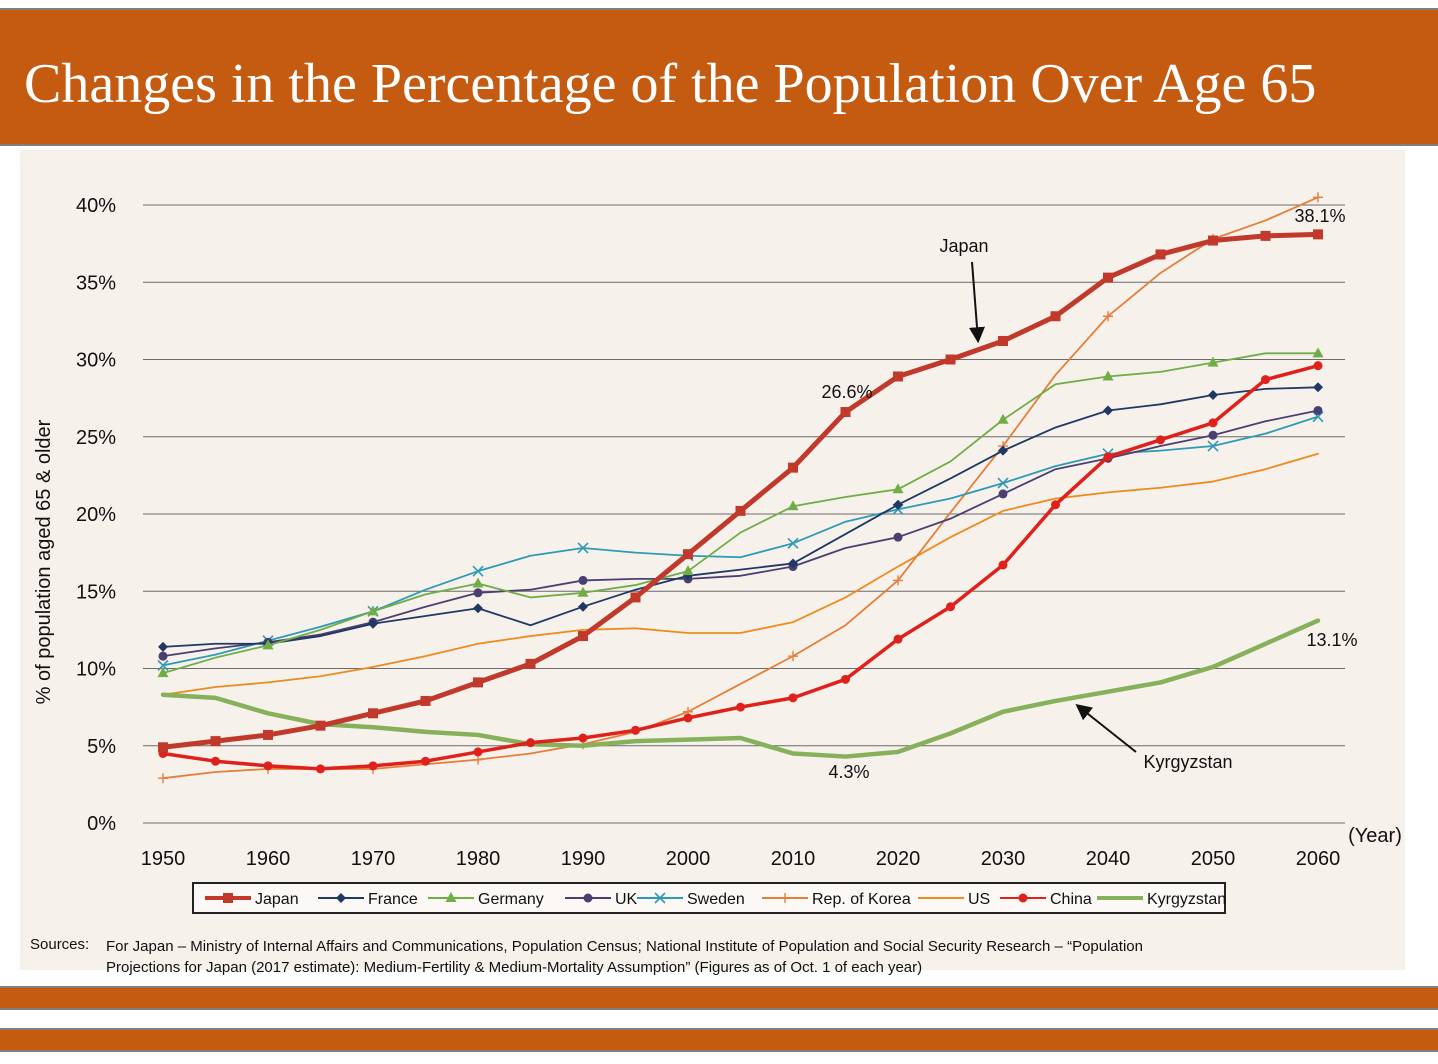 Image resolution: width=1438 pixels, height=1064 pixels. I want to click on annotation-kyrgyzstan-label: Kyrgyzstan, so click(1187, 762).